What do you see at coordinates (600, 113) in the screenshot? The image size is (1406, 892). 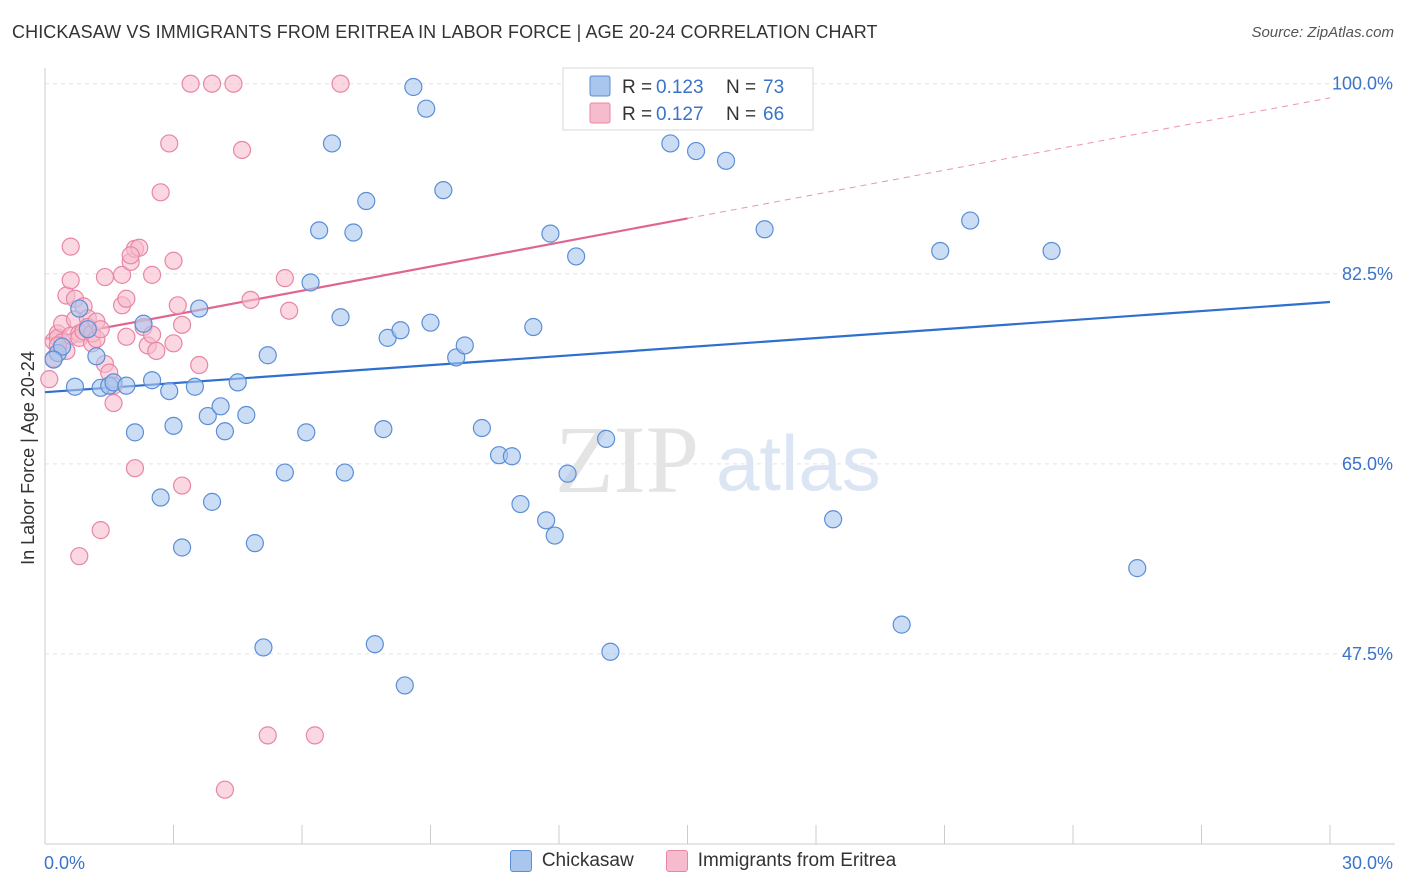 I see `legend-swatch-eritrea` at bounding box center [600, 113].